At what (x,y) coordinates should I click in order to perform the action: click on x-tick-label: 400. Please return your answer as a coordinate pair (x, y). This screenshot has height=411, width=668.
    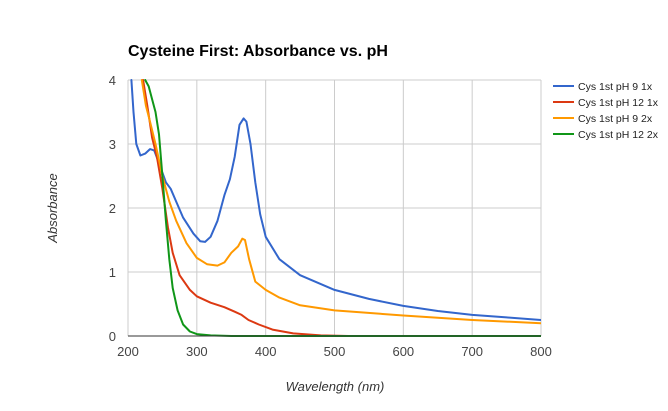
    Looking at the image, I should click on (266, 351).